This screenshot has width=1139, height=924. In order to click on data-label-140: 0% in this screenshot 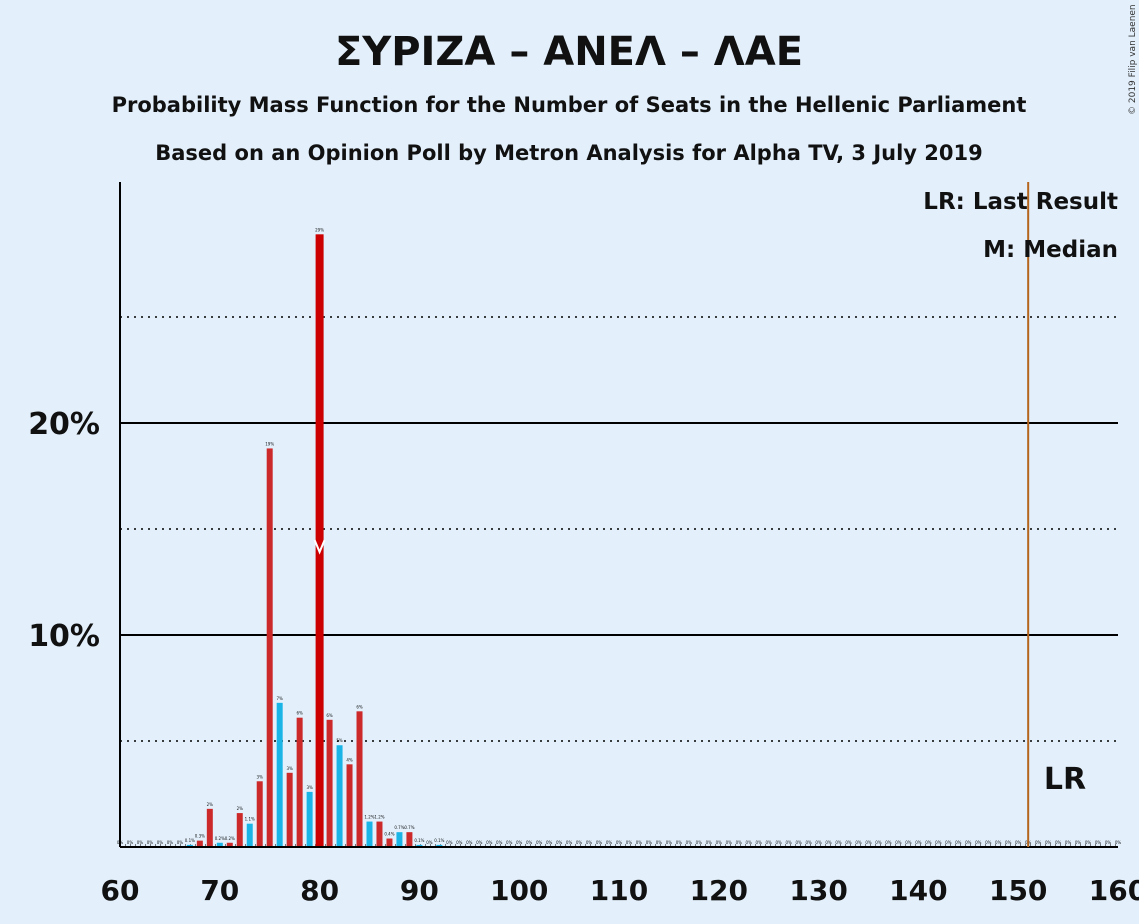, I will do `click(918, 842)`.